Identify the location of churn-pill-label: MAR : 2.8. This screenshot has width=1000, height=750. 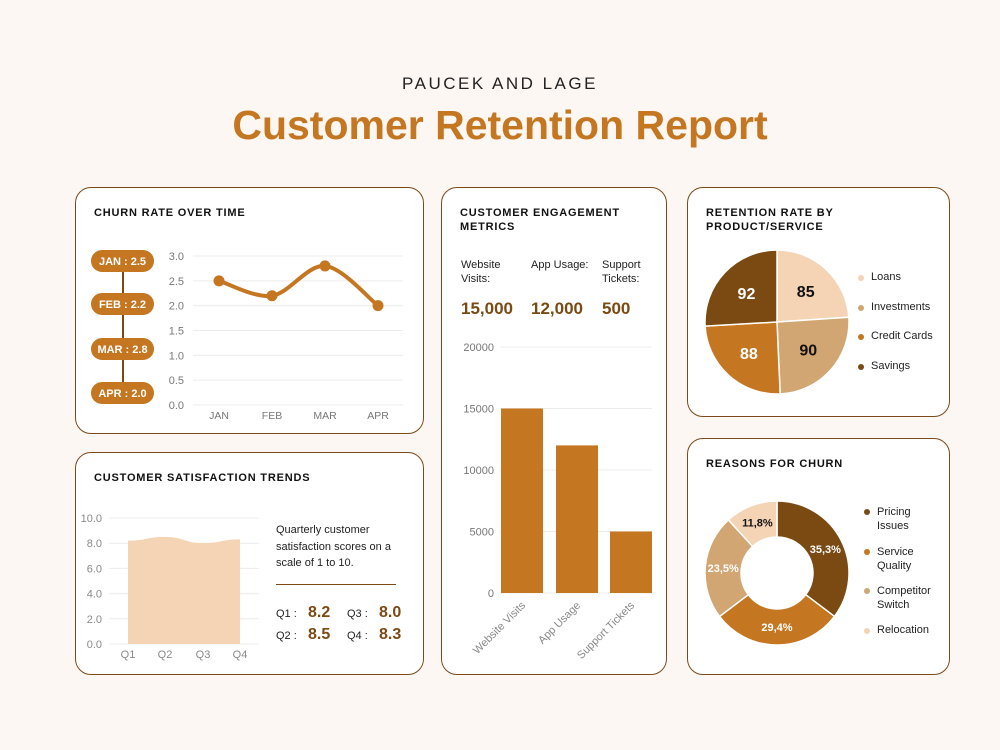
(122, 350).